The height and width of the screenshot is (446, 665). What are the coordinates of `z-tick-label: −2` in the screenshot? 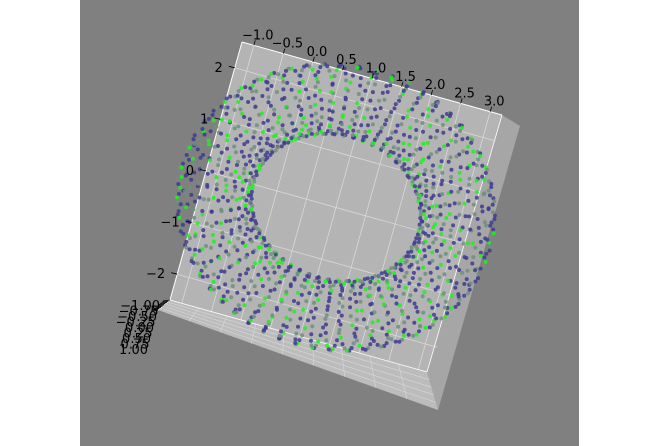 It's located at (155, 274).